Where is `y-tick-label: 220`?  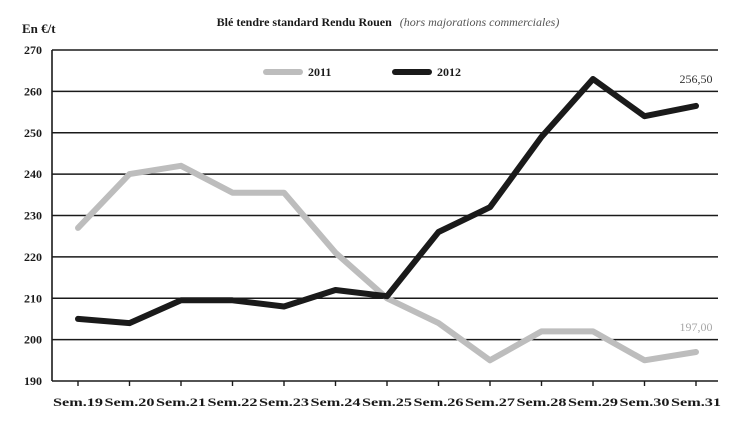
y-tick-label: 220 is located at coordinates (33, 257).